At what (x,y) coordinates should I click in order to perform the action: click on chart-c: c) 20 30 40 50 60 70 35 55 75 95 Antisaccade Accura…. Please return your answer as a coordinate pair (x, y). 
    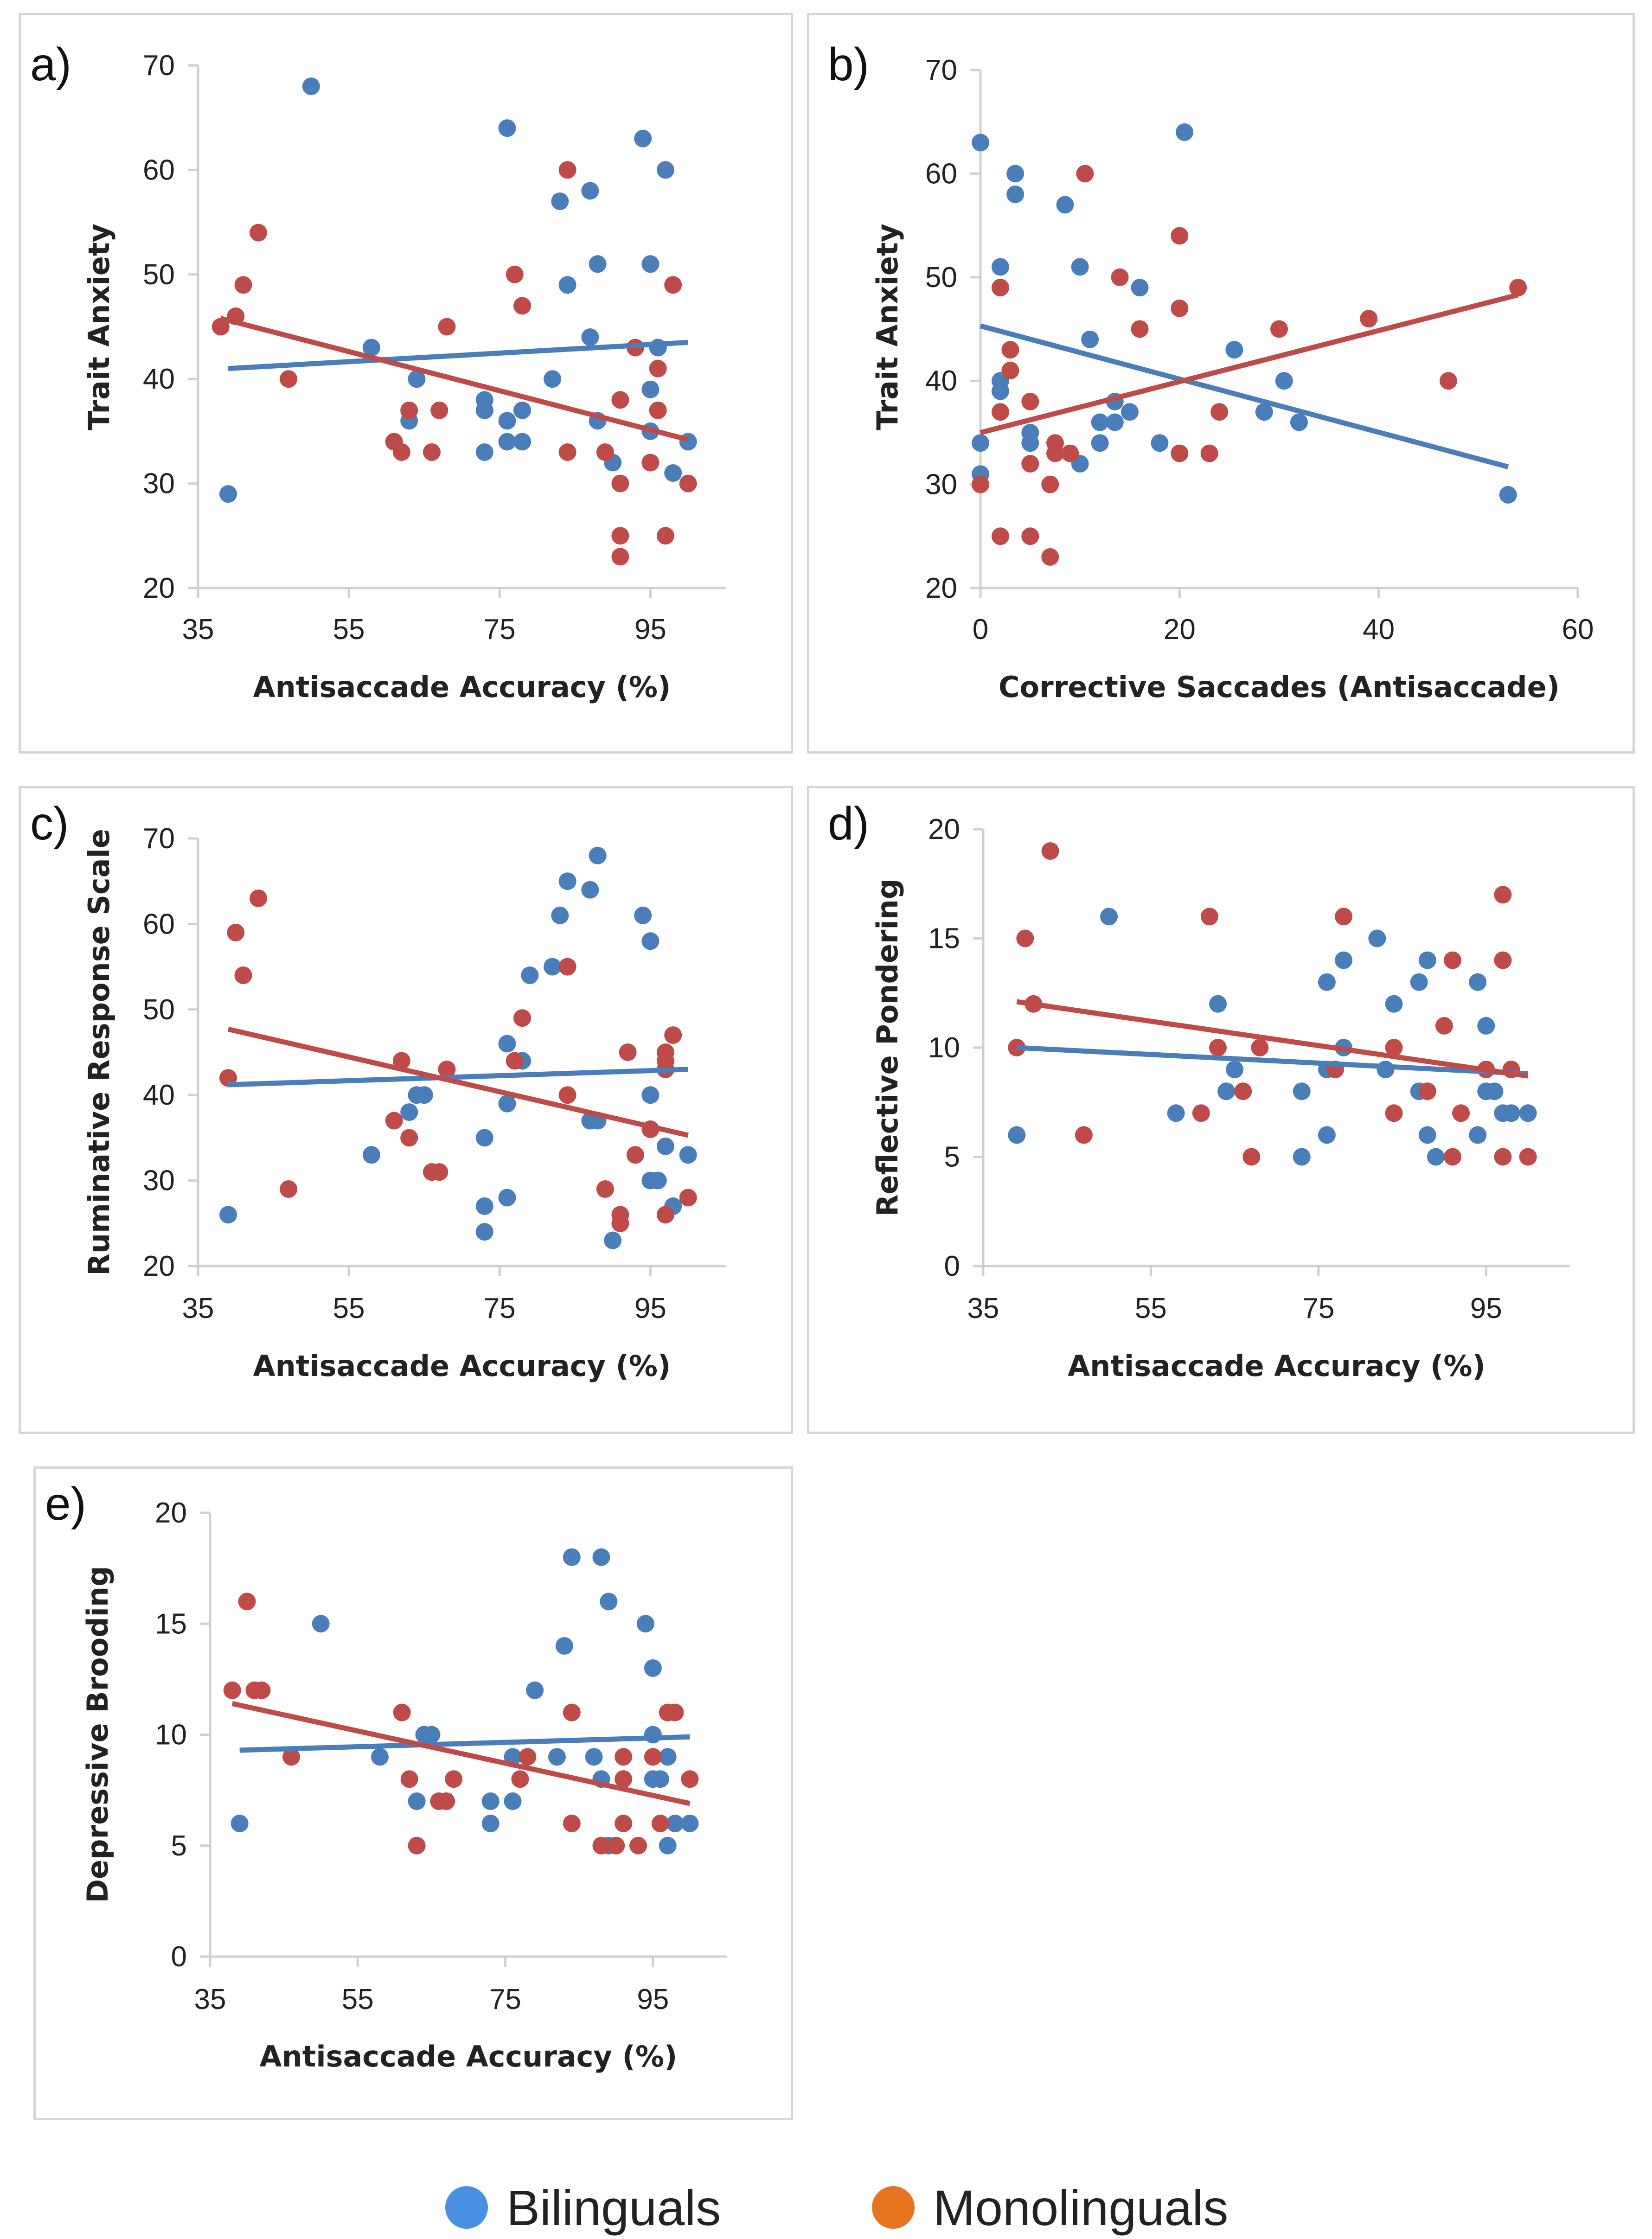
    Looking at the image, I should click on (378, 1090).